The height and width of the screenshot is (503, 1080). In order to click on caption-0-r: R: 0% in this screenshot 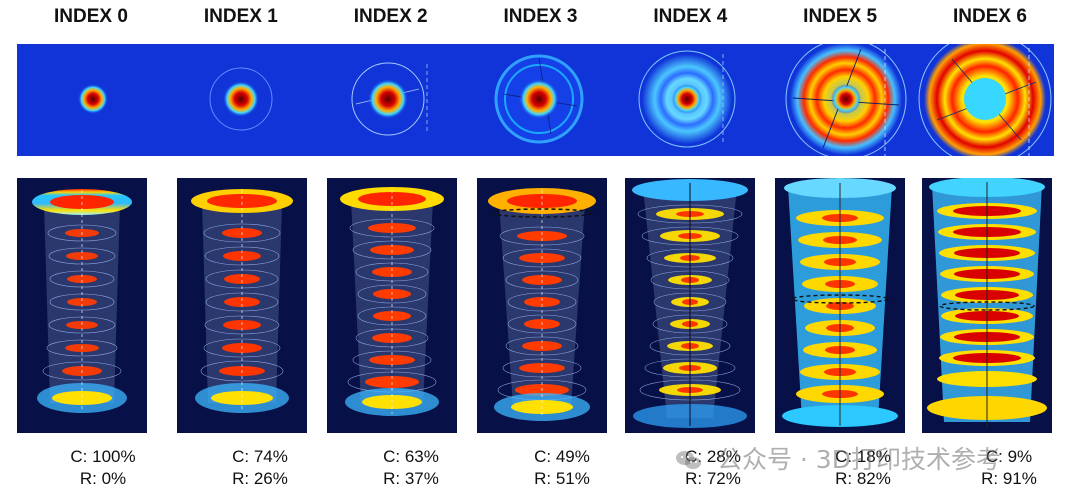, I will do `click(103, 478)`.